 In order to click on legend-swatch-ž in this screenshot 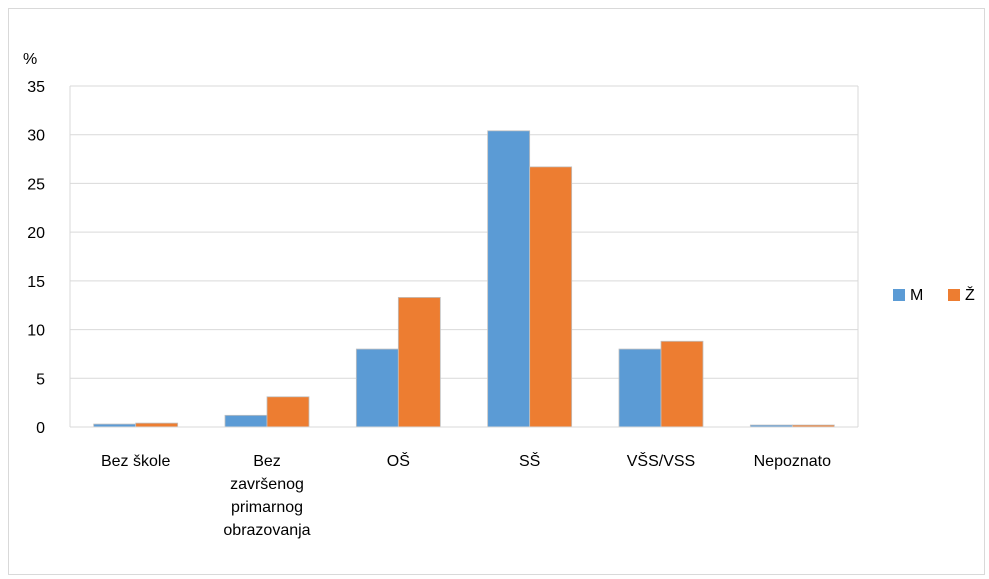, I will do `click(954, 295)`.